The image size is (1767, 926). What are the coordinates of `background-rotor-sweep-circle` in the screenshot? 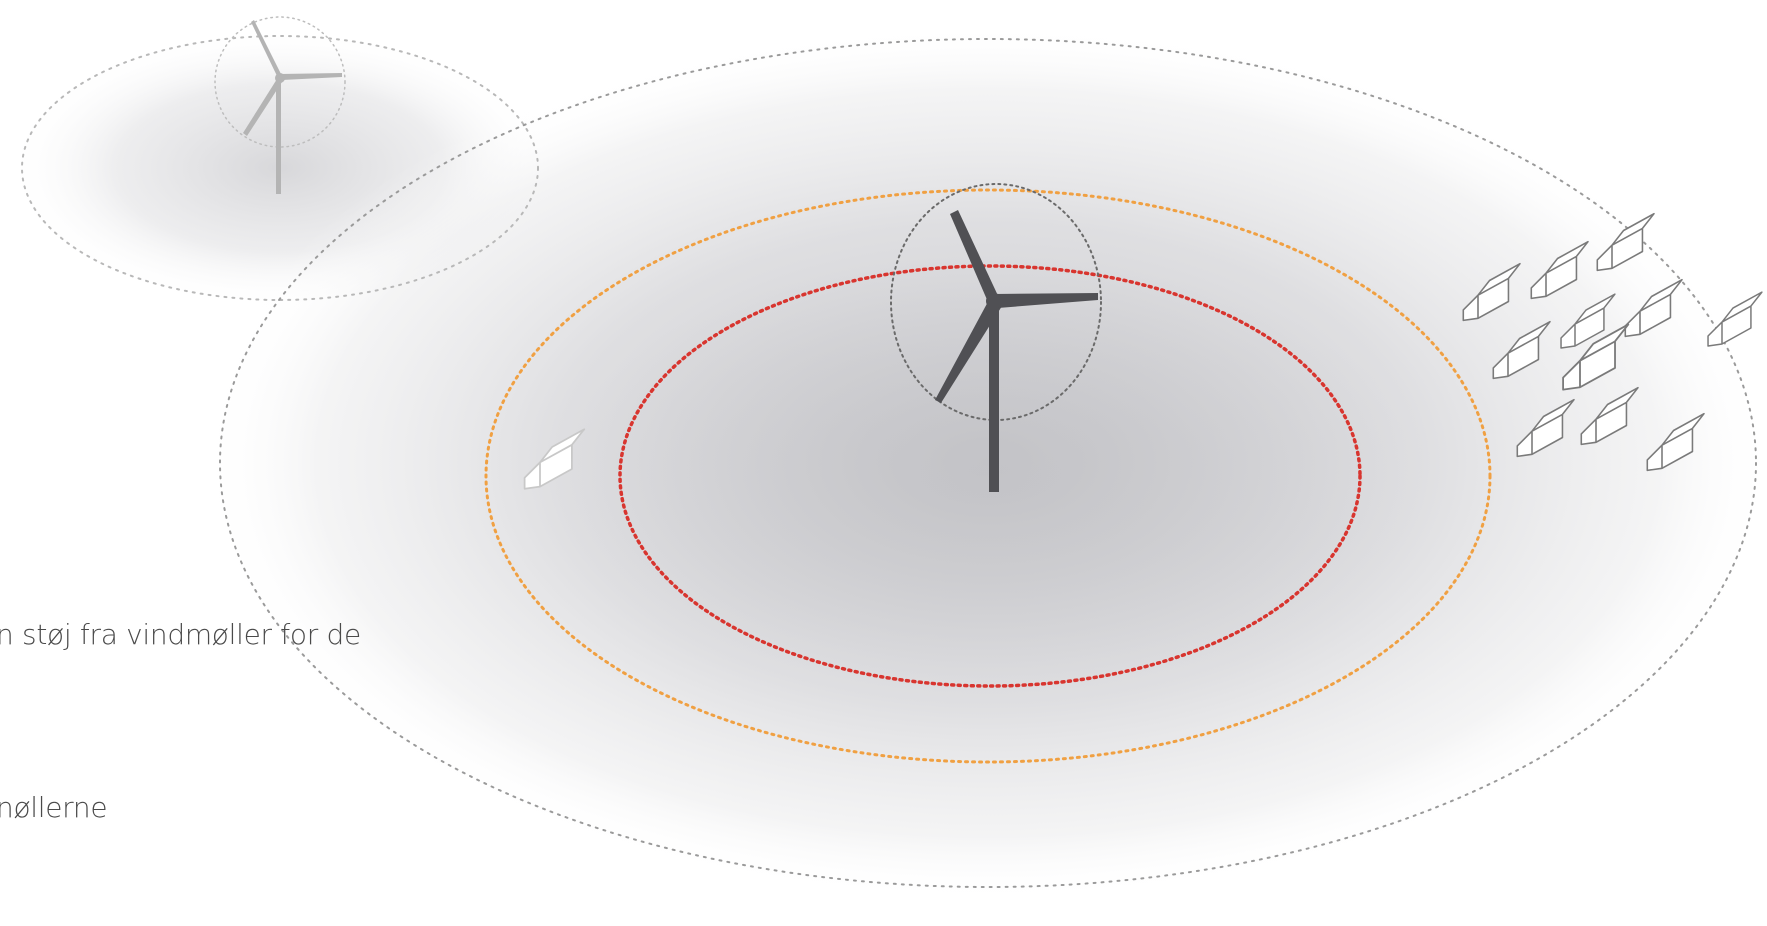 It's located at (280, 82).